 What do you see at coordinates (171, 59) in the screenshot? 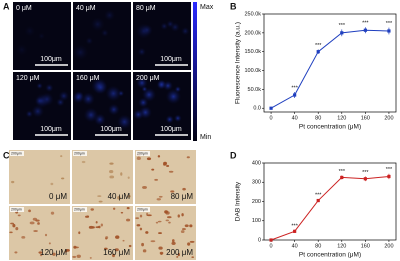
I see `scale-label: 100μm` at bounding box center [171, 59].